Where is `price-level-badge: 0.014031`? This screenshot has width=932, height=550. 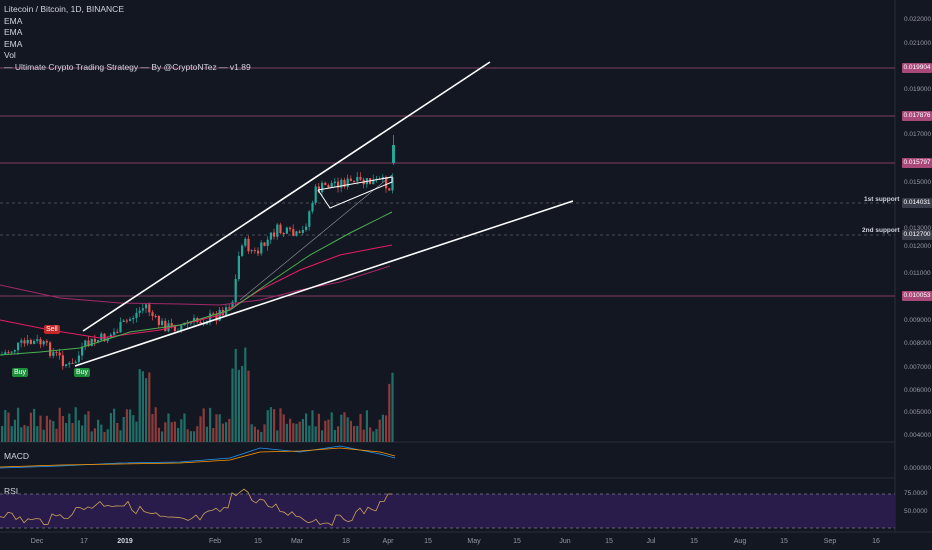 price-level-badge: 0.014031 is located at coordinates (917, 203).